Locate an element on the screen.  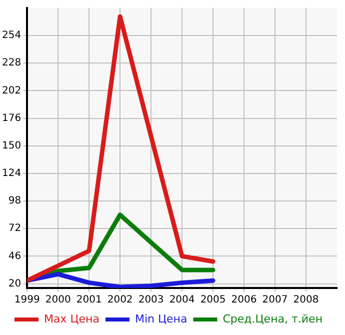
y-tick-label: 150 is located at coordinates (12, 146).